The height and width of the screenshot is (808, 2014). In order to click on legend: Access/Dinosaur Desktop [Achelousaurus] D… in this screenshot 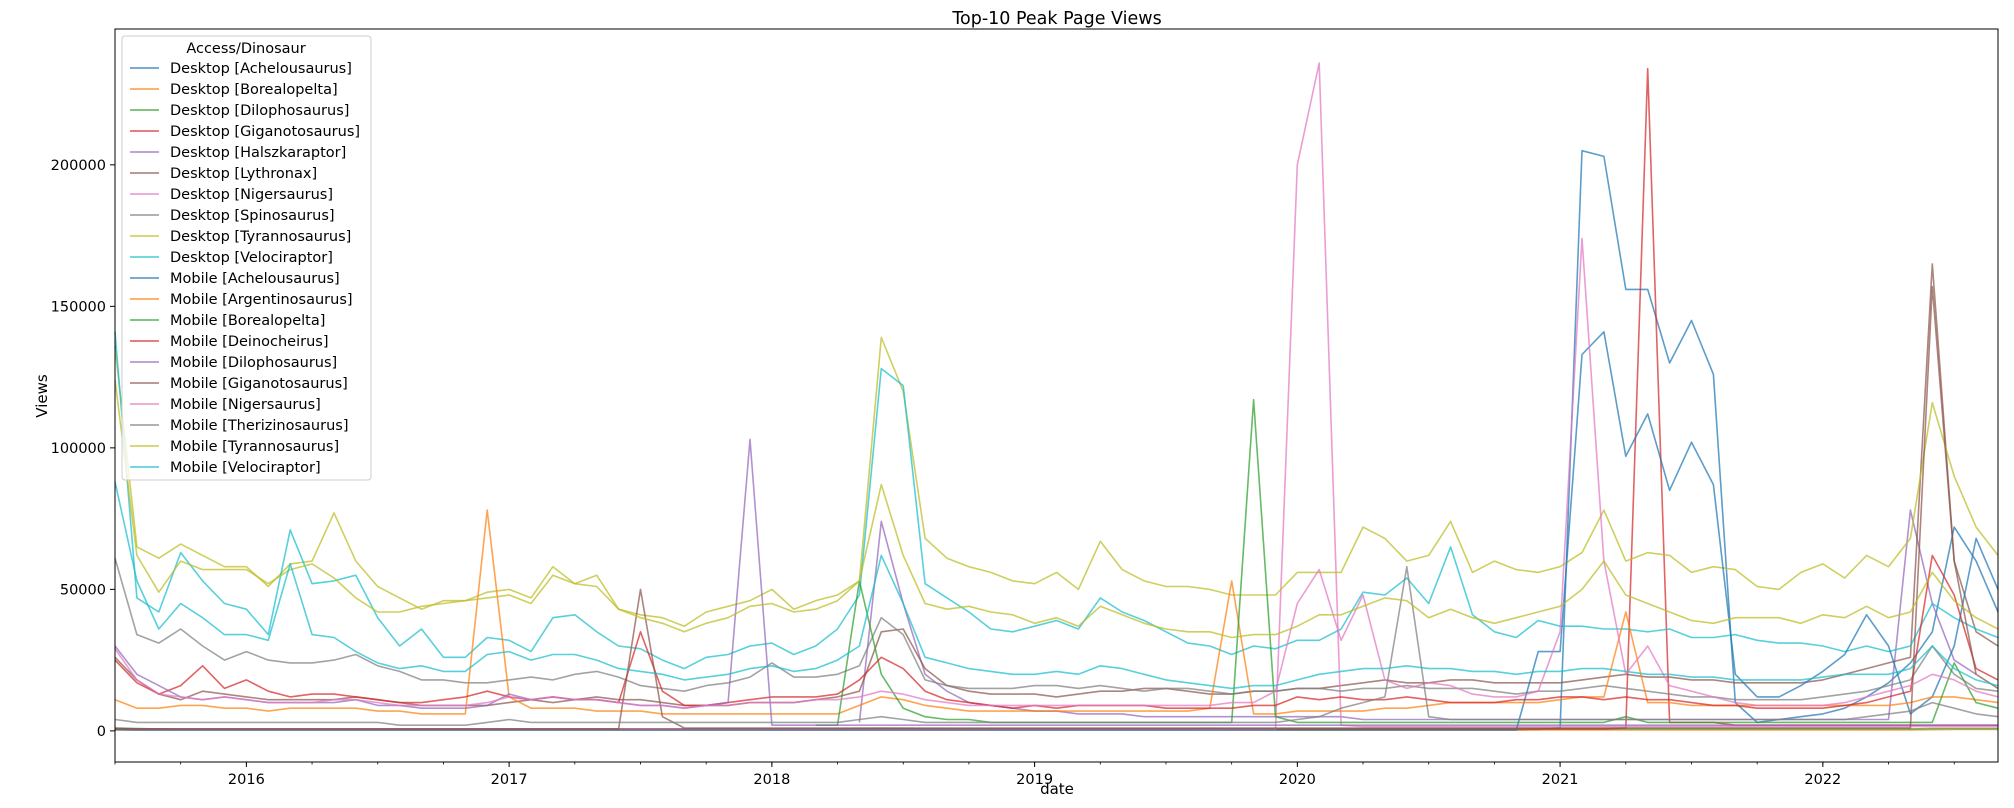, I will do `click(246, 258)`.